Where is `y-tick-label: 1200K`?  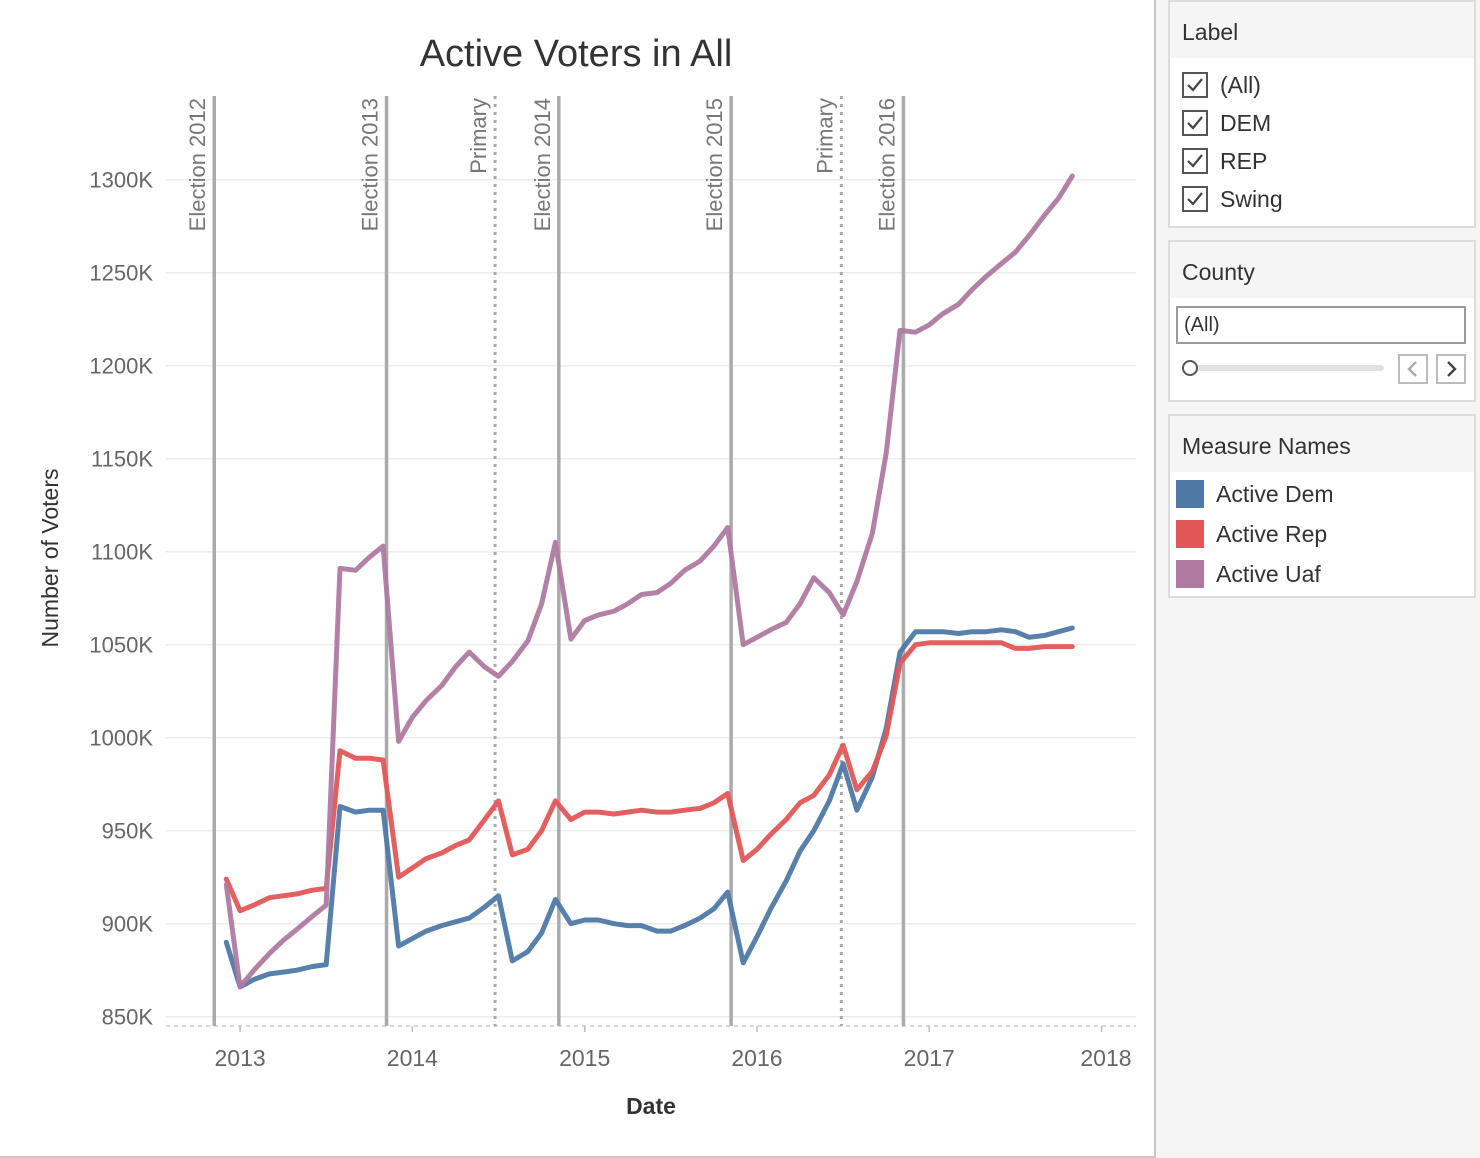 y-tick-label: 1200K is located at coordinates (121, 366).